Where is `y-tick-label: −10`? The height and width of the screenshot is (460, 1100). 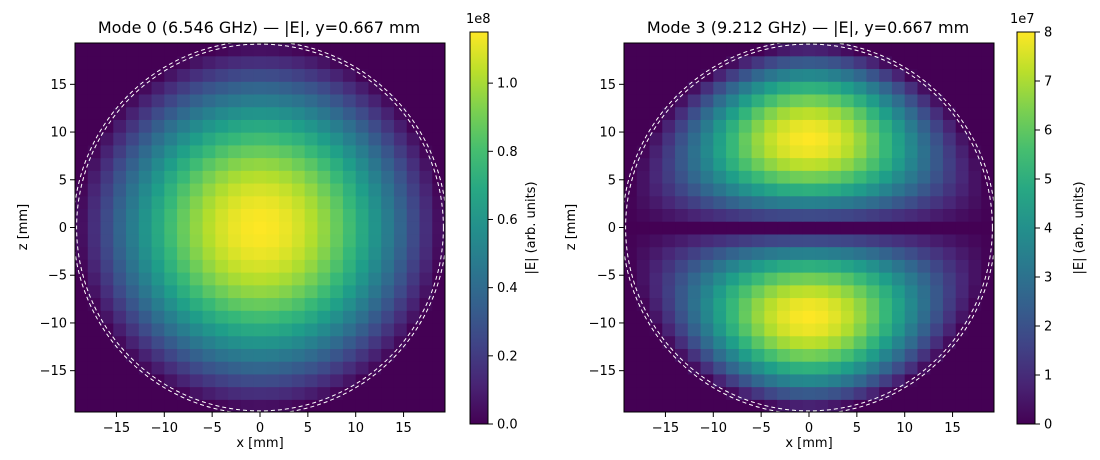
y-tick-label: −10 is located at coordinates (53, 323).